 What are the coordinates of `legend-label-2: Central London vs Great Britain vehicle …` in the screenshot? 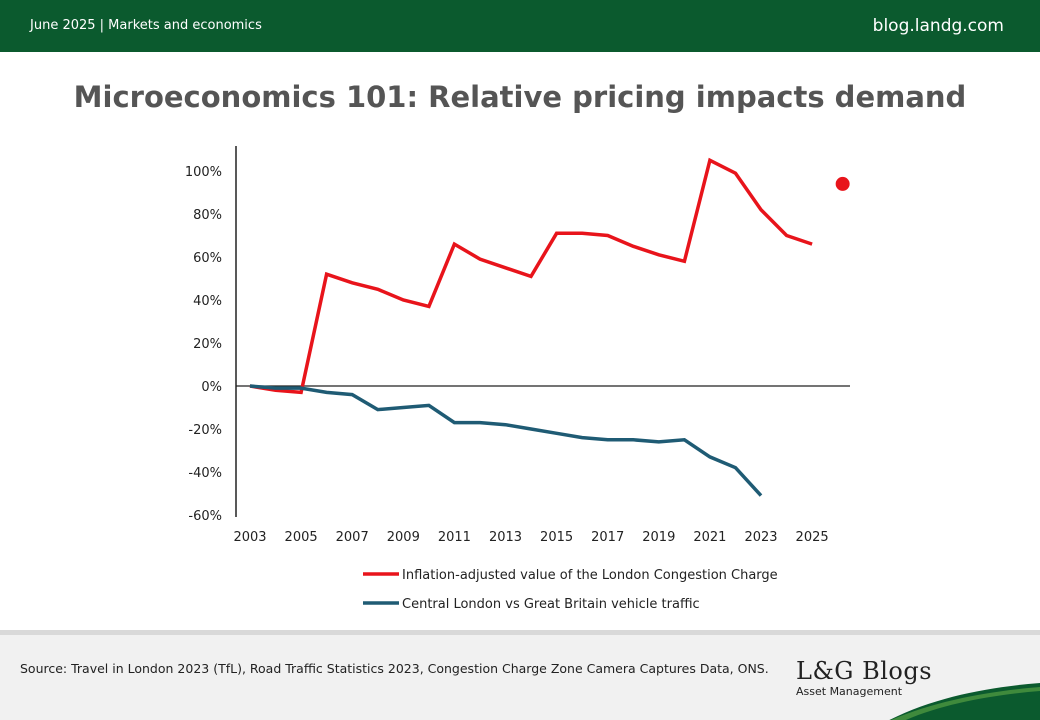 It's located at (551, 604).